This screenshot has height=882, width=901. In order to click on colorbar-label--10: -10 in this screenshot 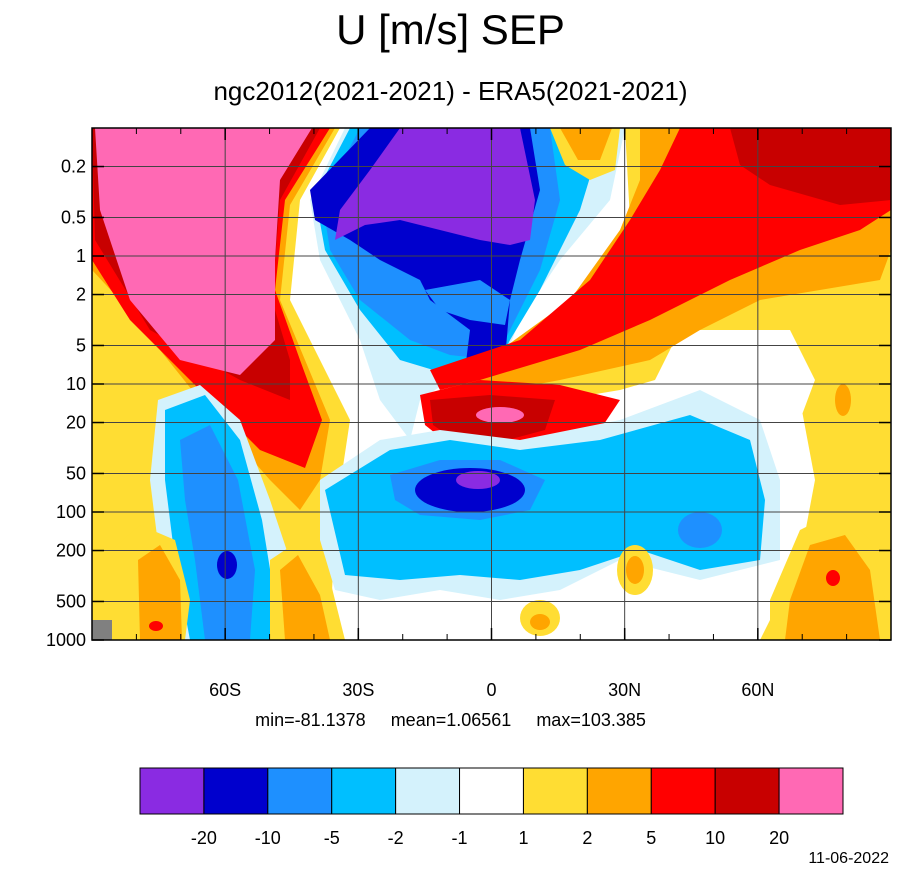, I will do `click(268, 838)`.